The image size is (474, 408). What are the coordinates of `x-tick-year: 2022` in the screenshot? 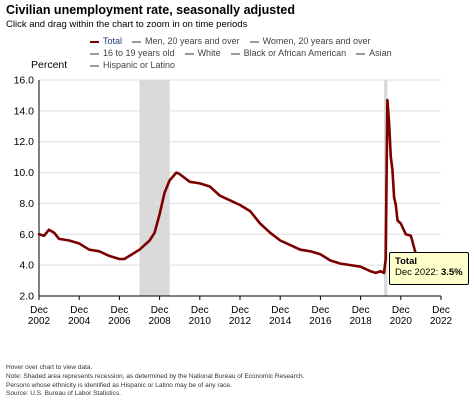 It's located at (441, 321).